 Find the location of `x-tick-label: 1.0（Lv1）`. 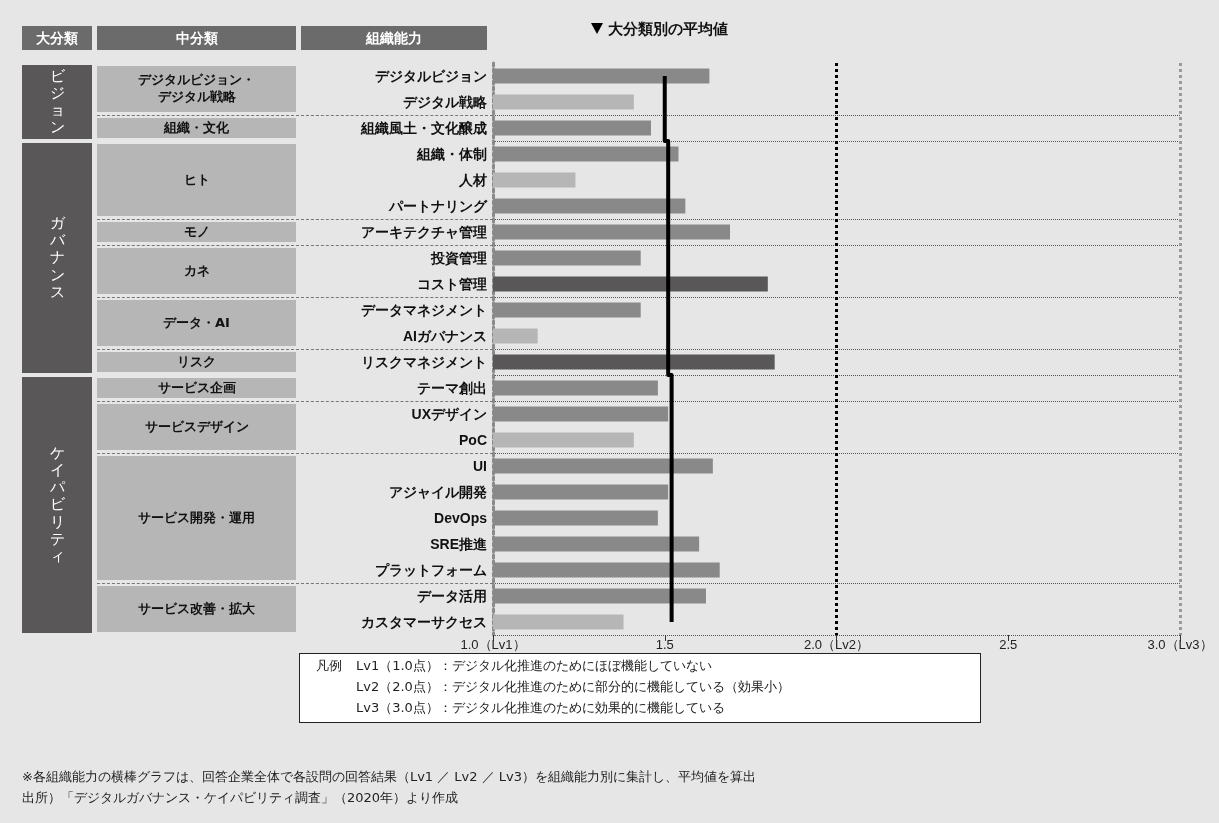

x-tick-label: 1.0（Lv1） is located at coordinates (493, 644).